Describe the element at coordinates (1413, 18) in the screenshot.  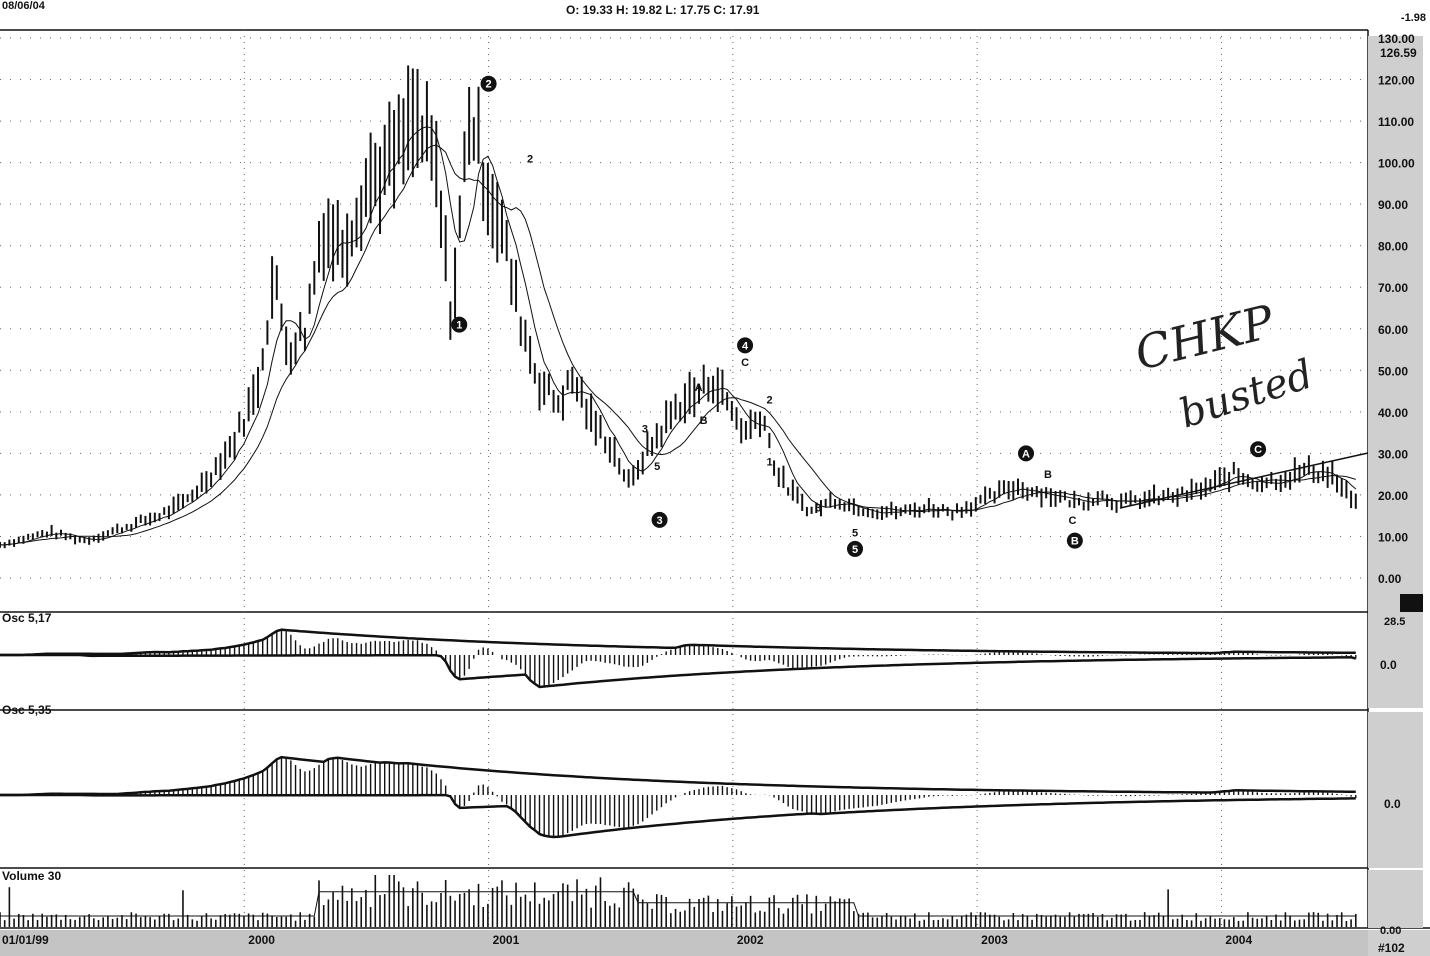
I see `price-change: -1.98` at that location.